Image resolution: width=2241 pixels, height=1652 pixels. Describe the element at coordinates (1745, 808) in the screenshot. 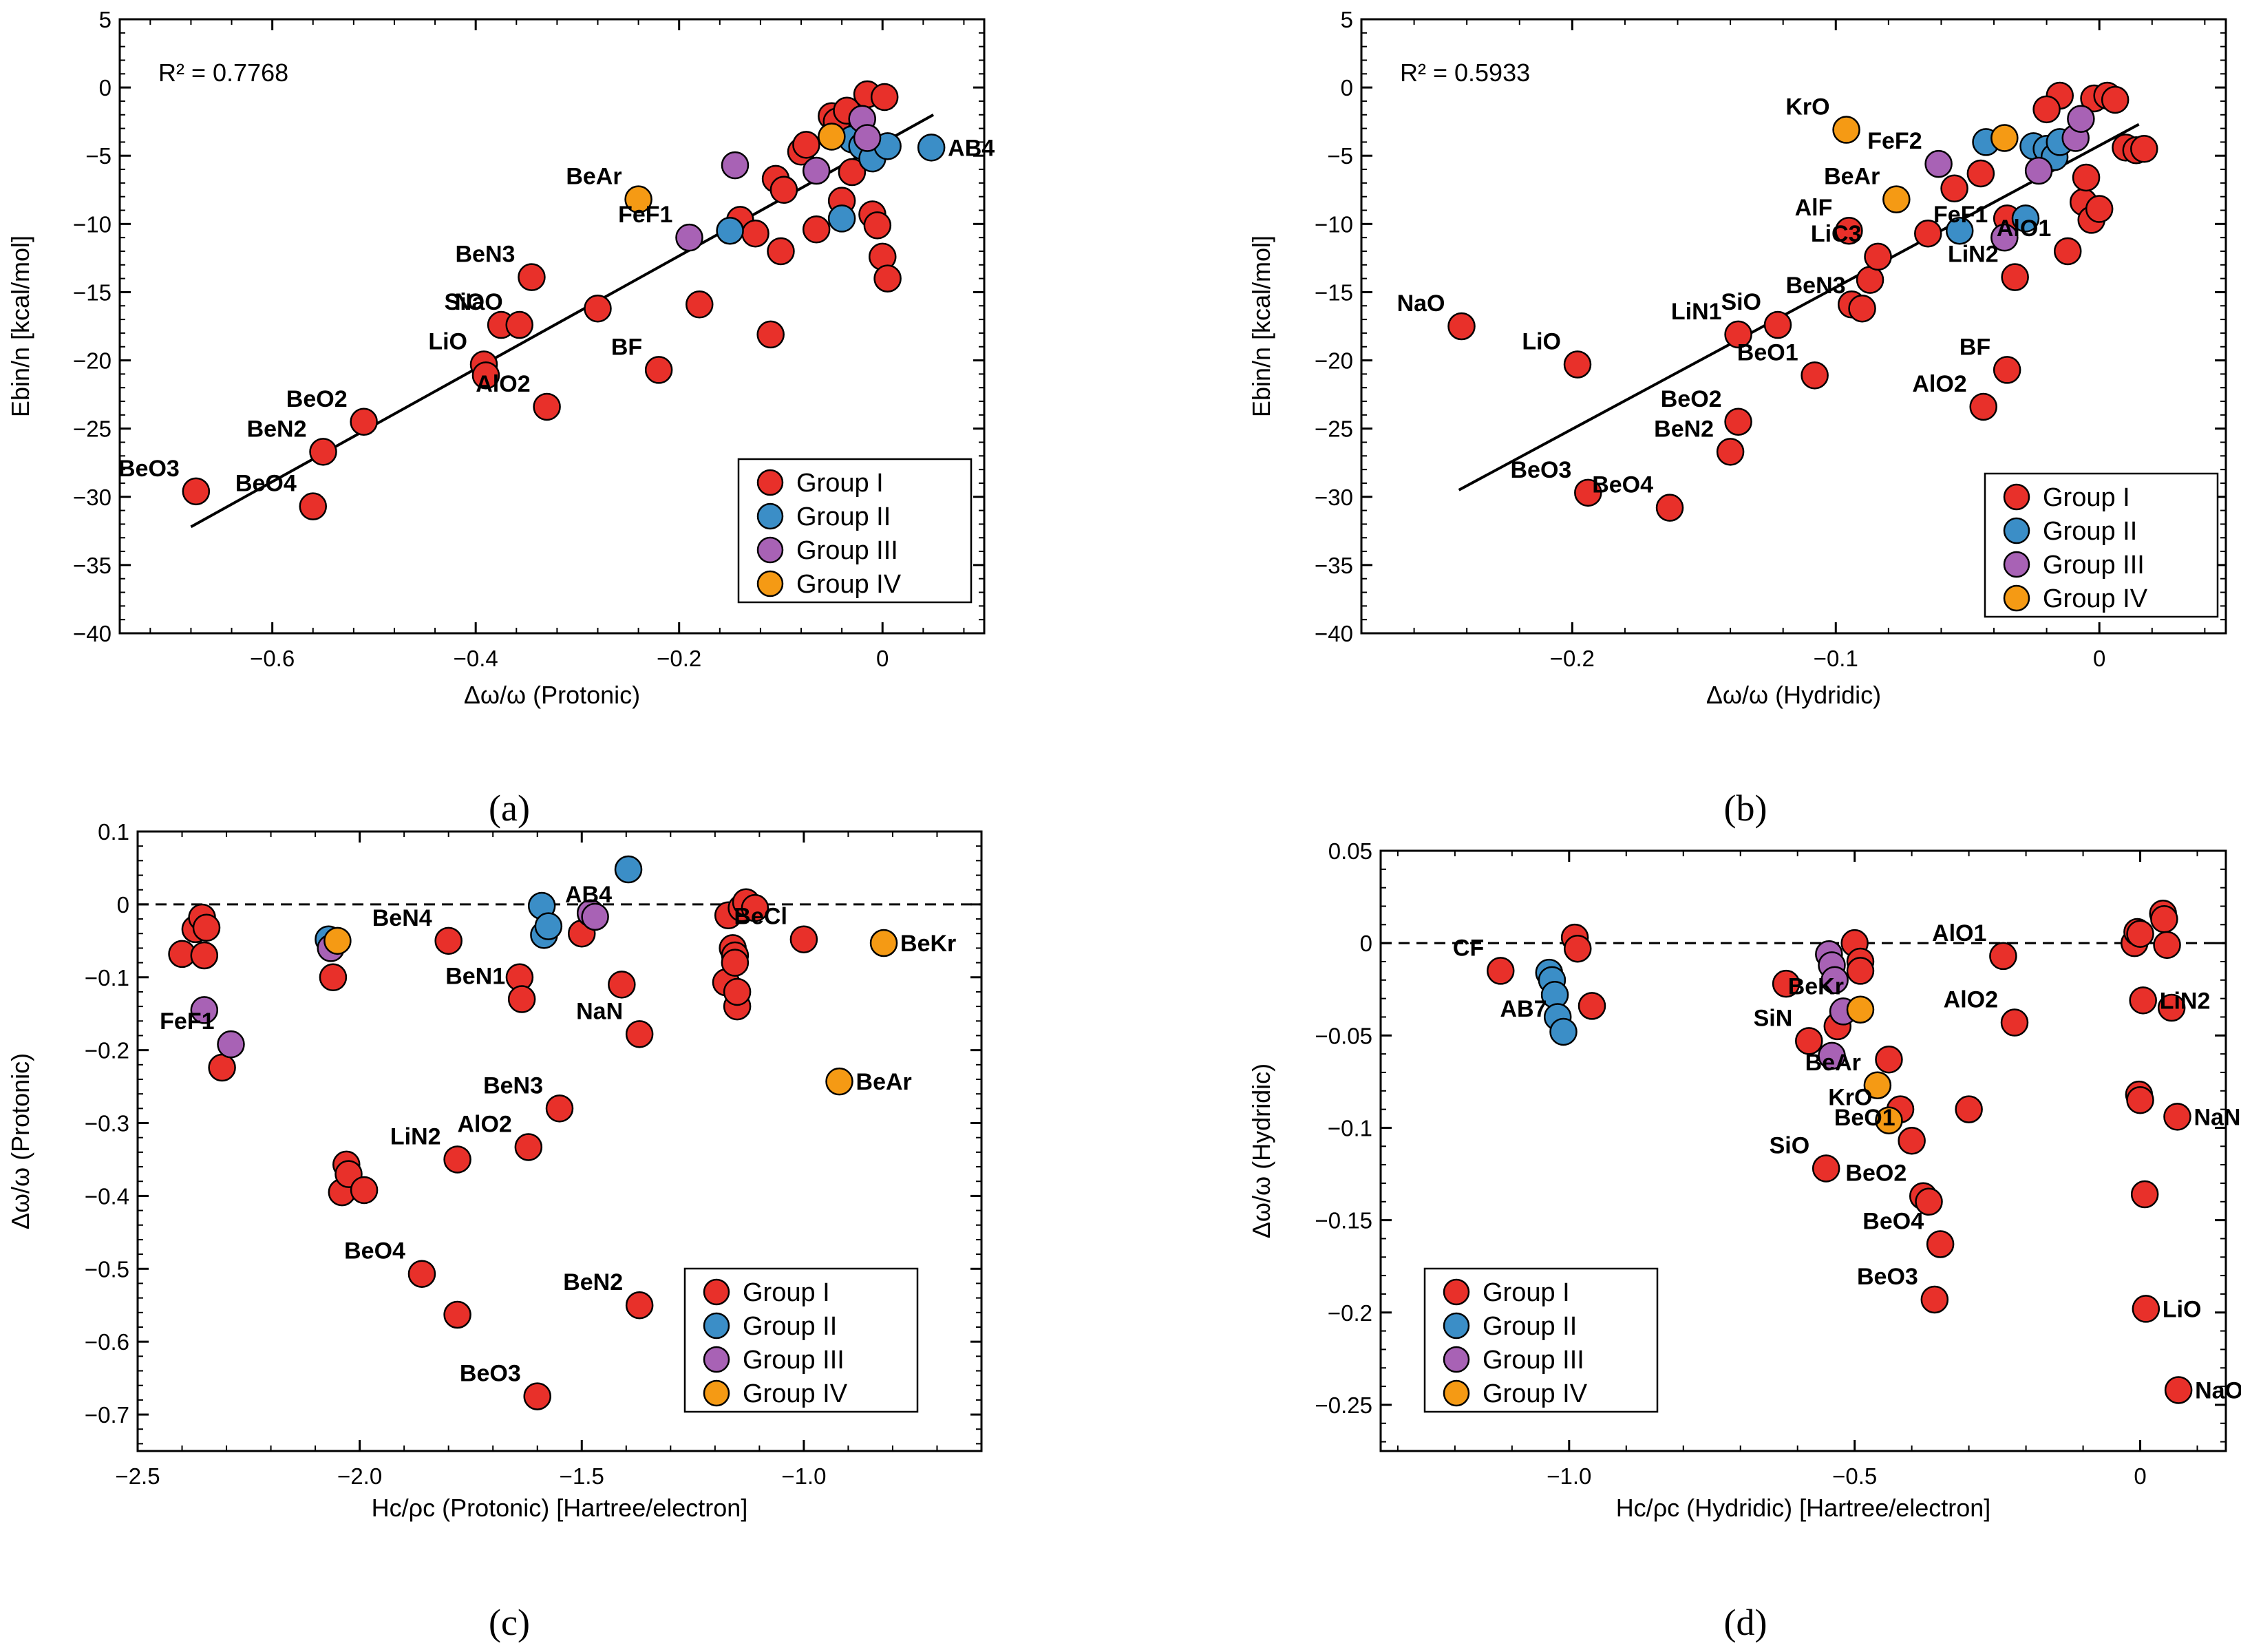

I see `panel-caption: (b)` at that location.